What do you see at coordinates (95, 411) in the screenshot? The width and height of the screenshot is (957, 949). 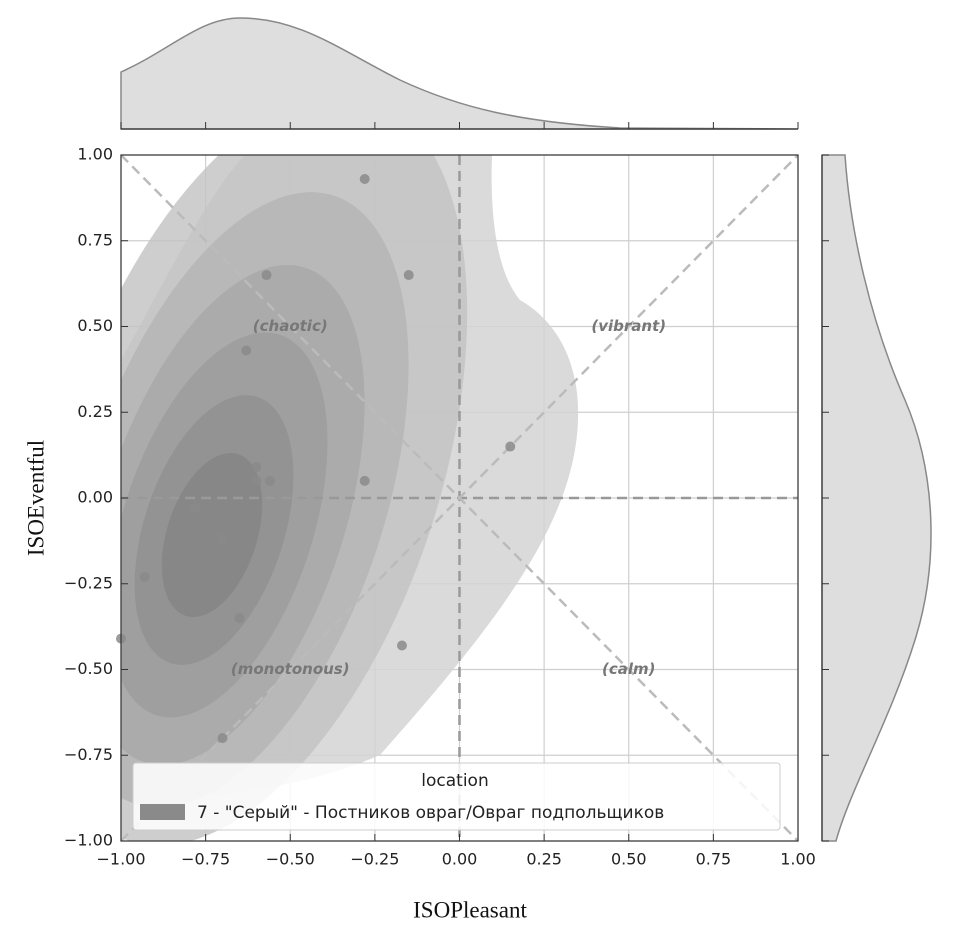 I see `y-tick-label: 0.25` at bounding box center [95, 411].